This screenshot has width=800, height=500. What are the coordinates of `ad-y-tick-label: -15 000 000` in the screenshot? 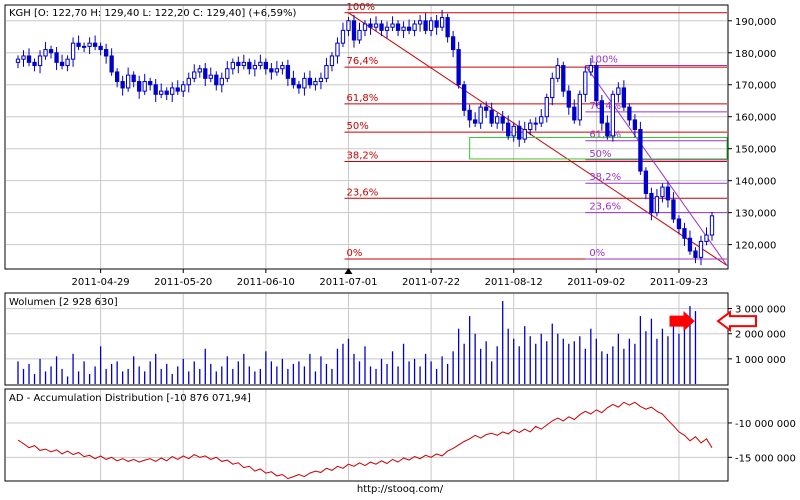 It's located at (765, 458).